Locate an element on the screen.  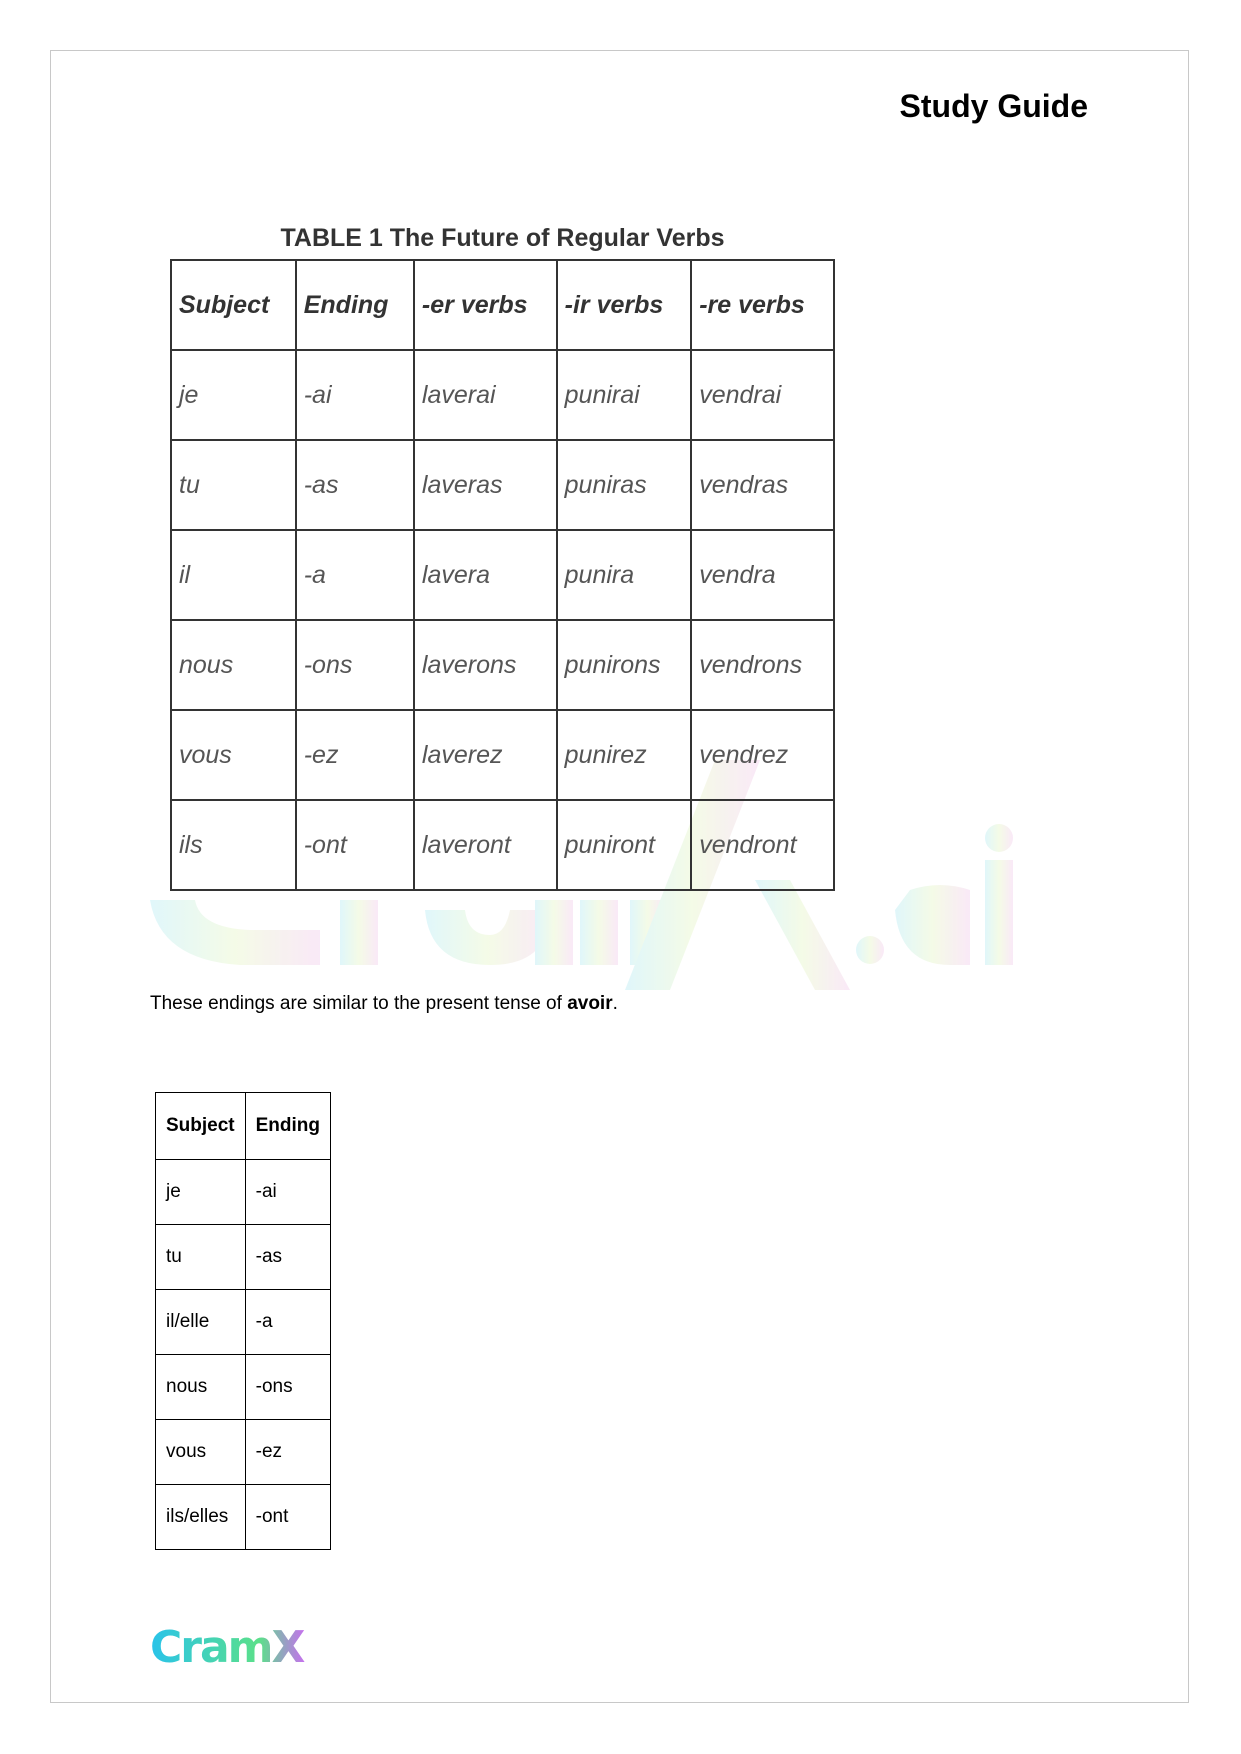
table2-header-row: Subject Ending is located at coordinates (243, 1126).